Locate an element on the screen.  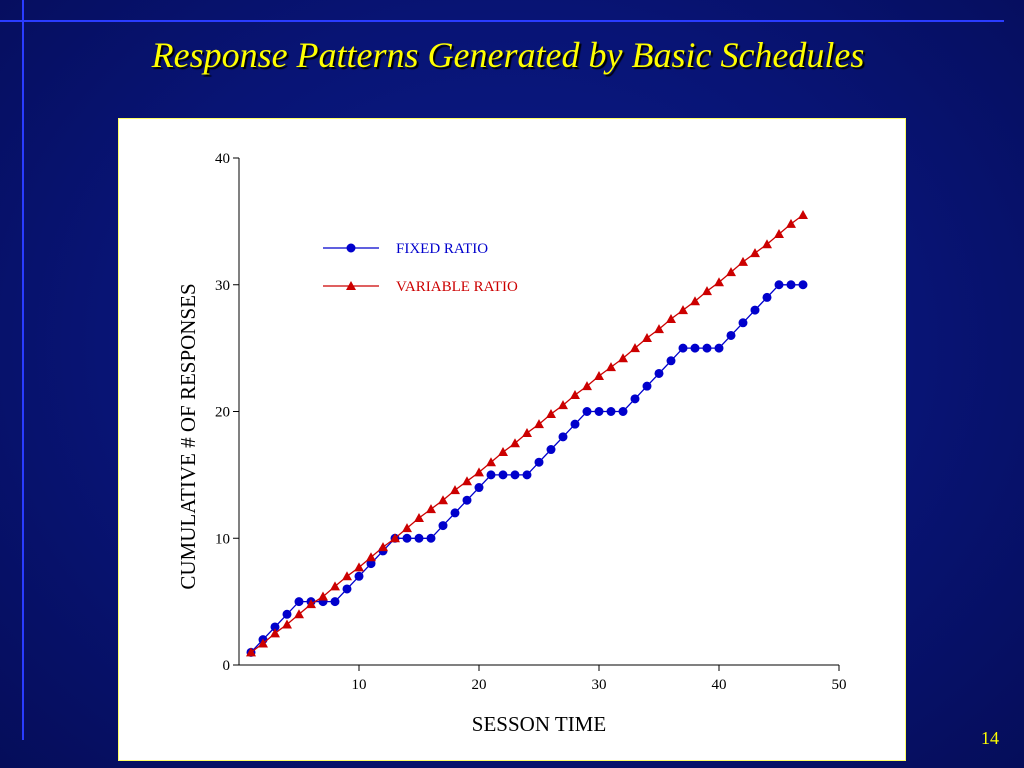
x-tick-label: 40 is located at coordinates (719, 685).